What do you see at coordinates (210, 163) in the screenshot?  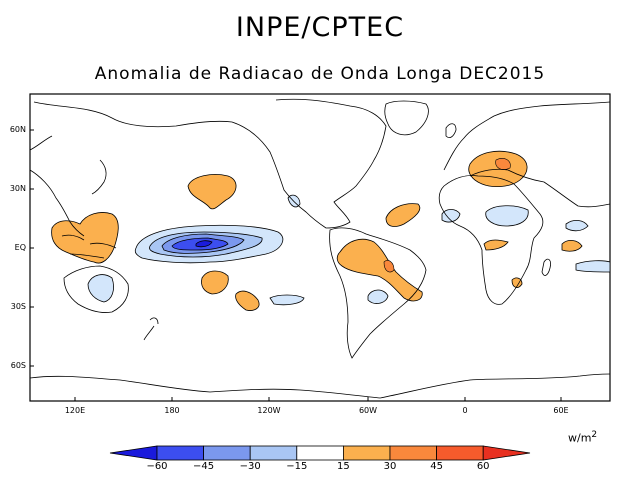 I see `coast-north-america` at bounding box center [210, 163].